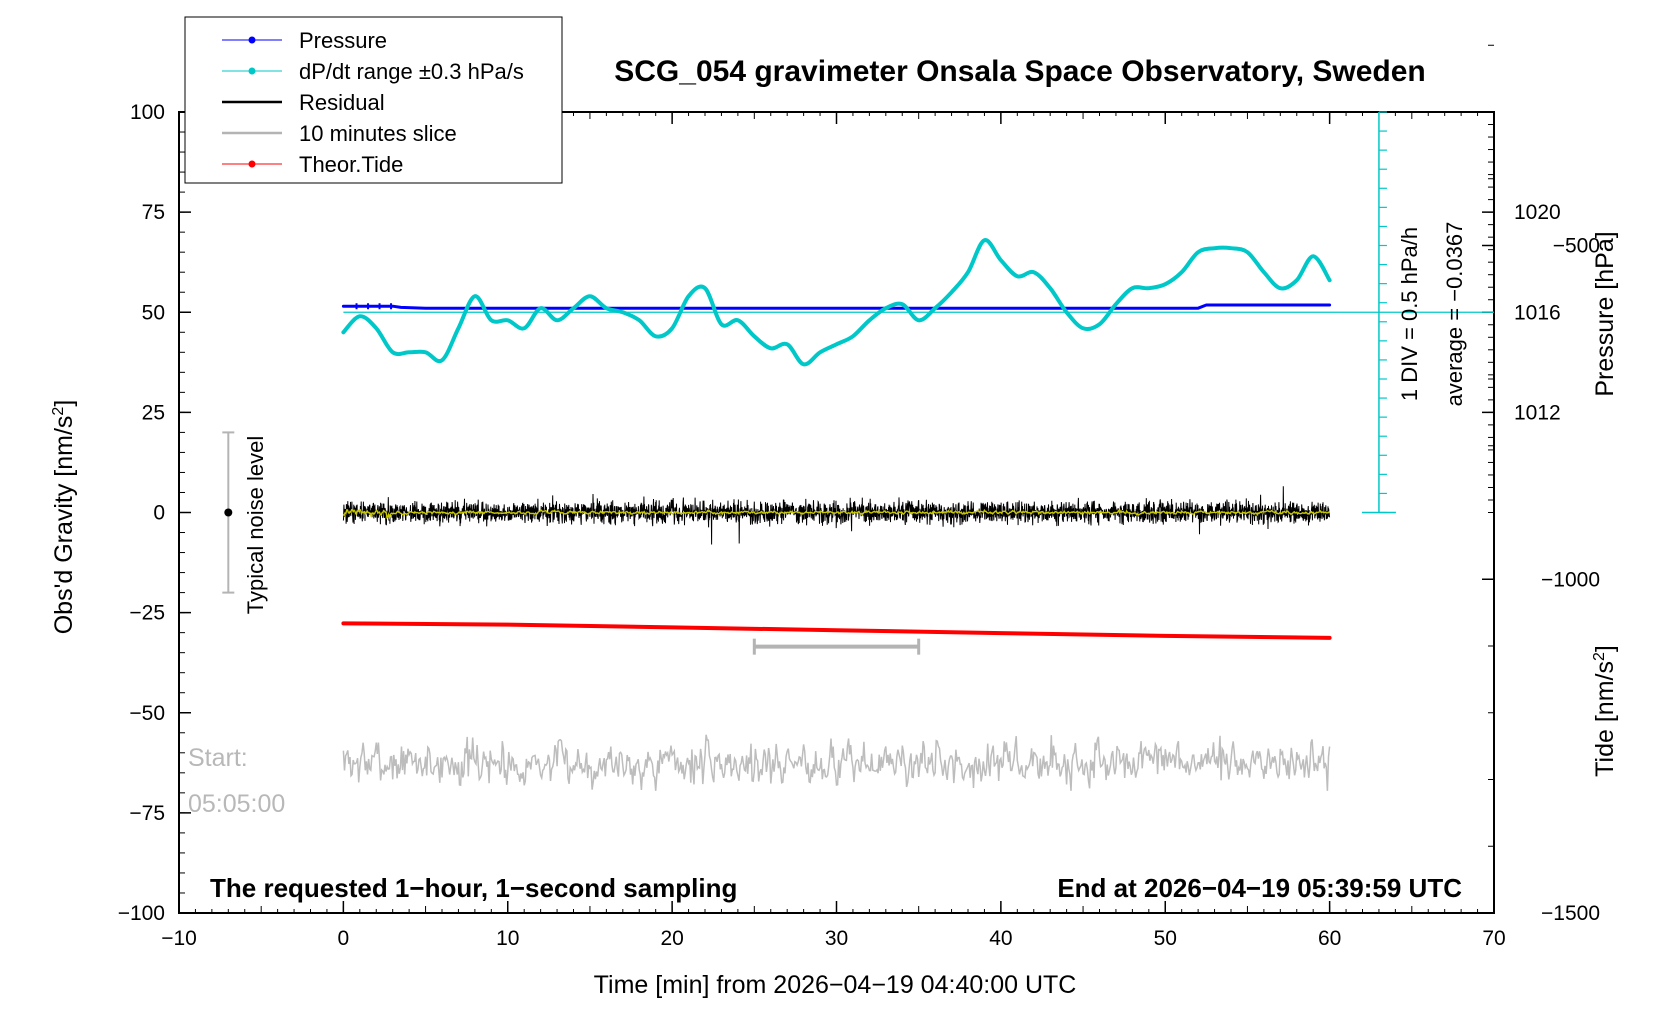 This screenshot has height=1020, width=1676. I want to click on pressure-tick-label: 1020, so click(1537, 212).